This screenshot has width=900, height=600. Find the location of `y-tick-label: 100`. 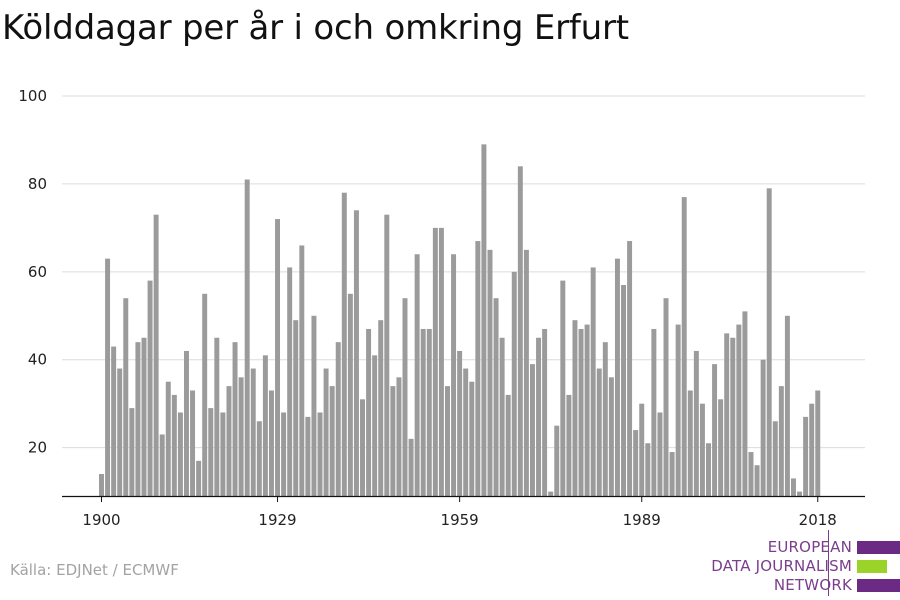

y-tick-label: 100 is located at coordinates (32, 96).